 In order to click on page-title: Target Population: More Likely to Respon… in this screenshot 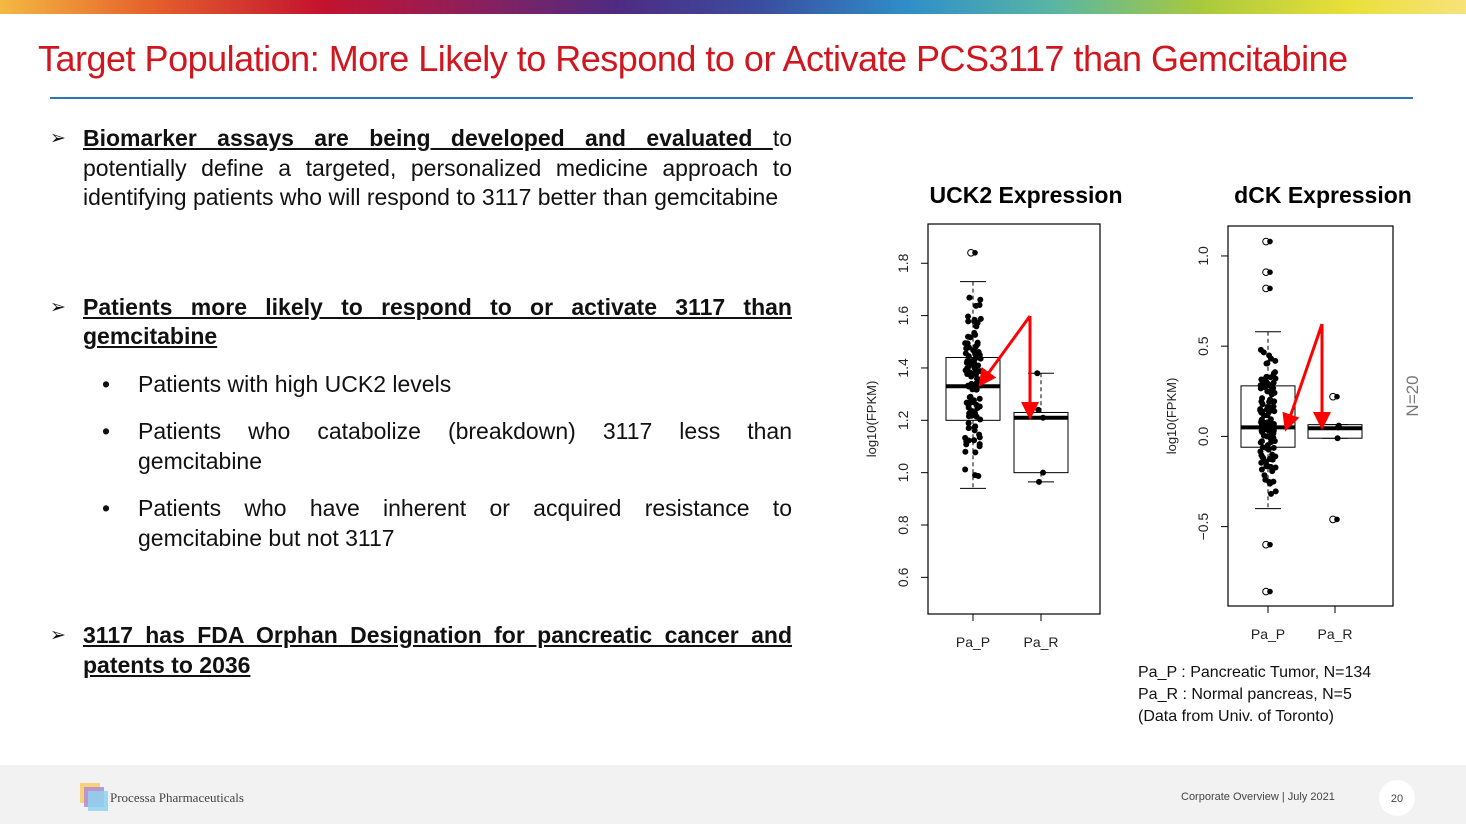, I will do `click(693, 58)`.